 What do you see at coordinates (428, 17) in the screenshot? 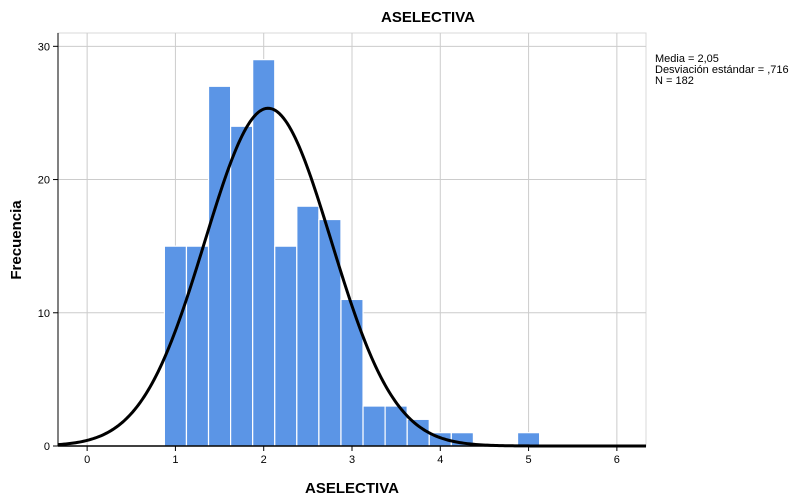
I see `chart-title: ASELECTIVA` at bounding box center [428, 17].